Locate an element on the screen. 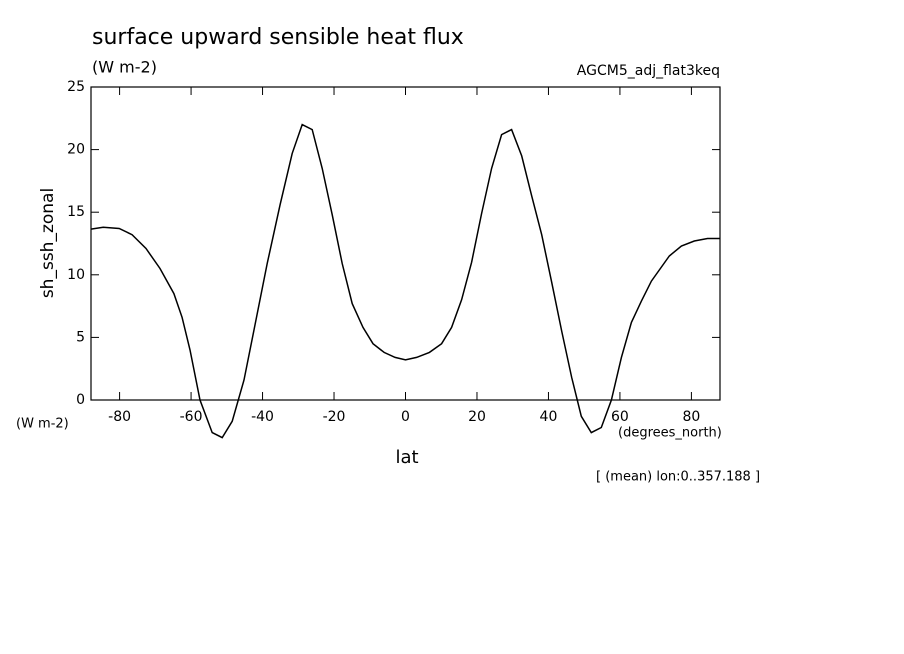 This screenshot has height=654, width=904. x-tick-label: -20 is located at coordinates (334, 417).